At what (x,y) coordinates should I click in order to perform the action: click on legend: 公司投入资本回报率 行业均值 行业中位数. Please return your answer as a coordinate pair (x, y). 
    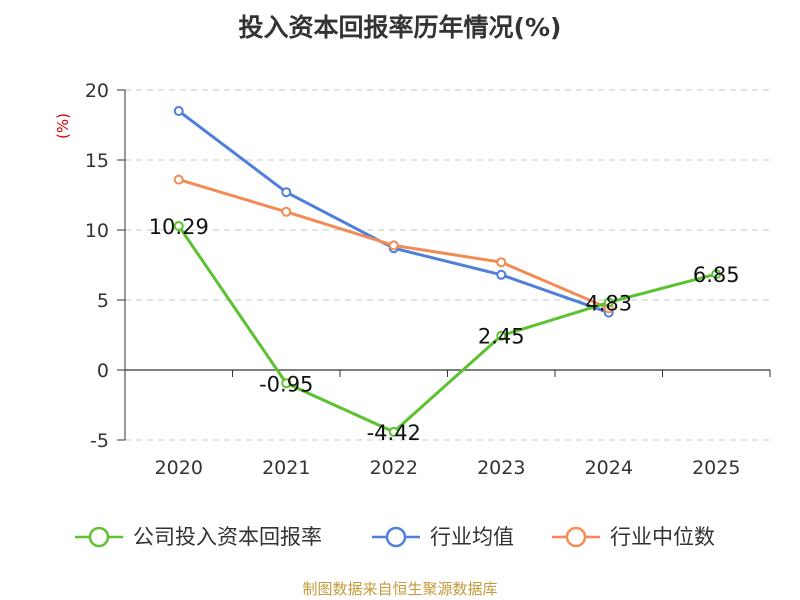
    Looking at the image, I should click on (395, 537).